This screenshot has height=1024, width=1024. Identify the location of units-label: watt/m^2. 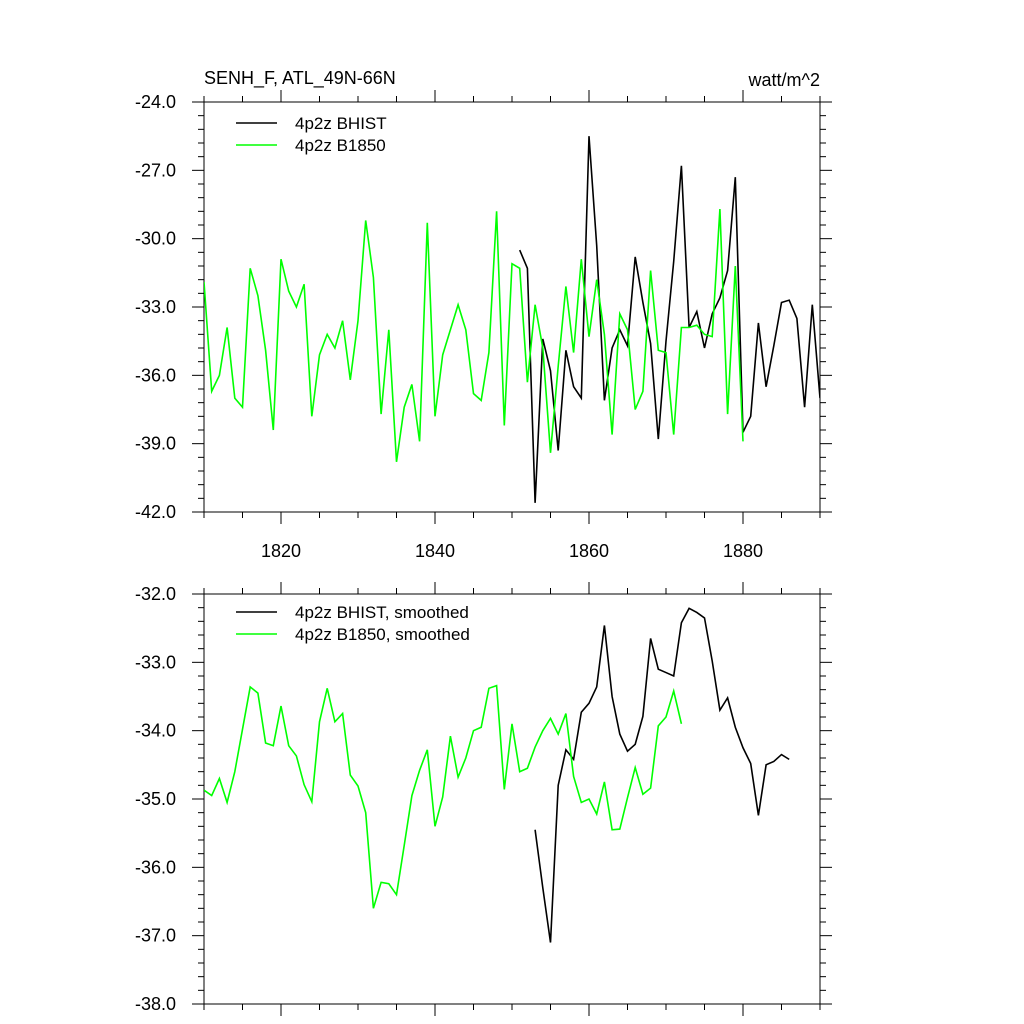
(784, 80).